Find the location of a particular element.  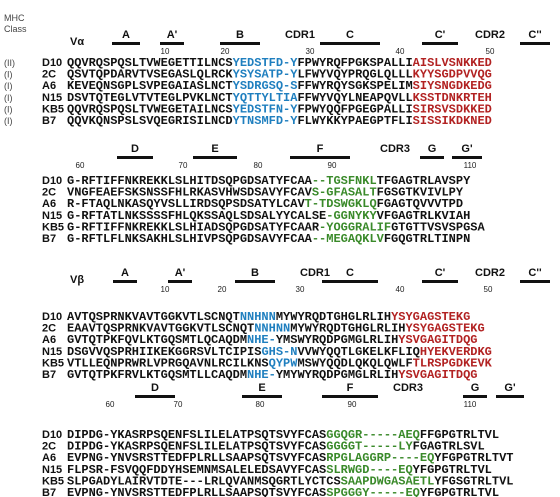

row-name: A6 is located at coordinates (49, 86).